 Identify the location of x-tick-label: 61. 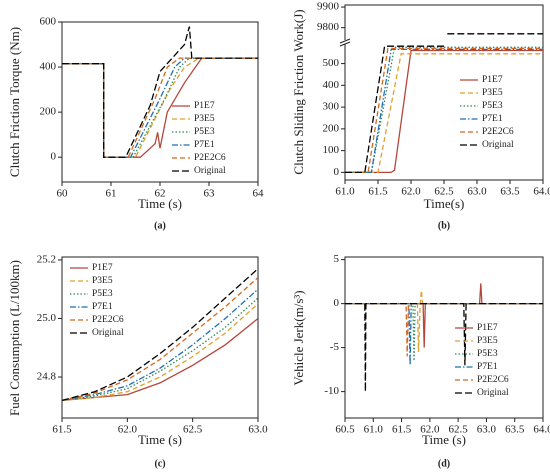
(111, 194).